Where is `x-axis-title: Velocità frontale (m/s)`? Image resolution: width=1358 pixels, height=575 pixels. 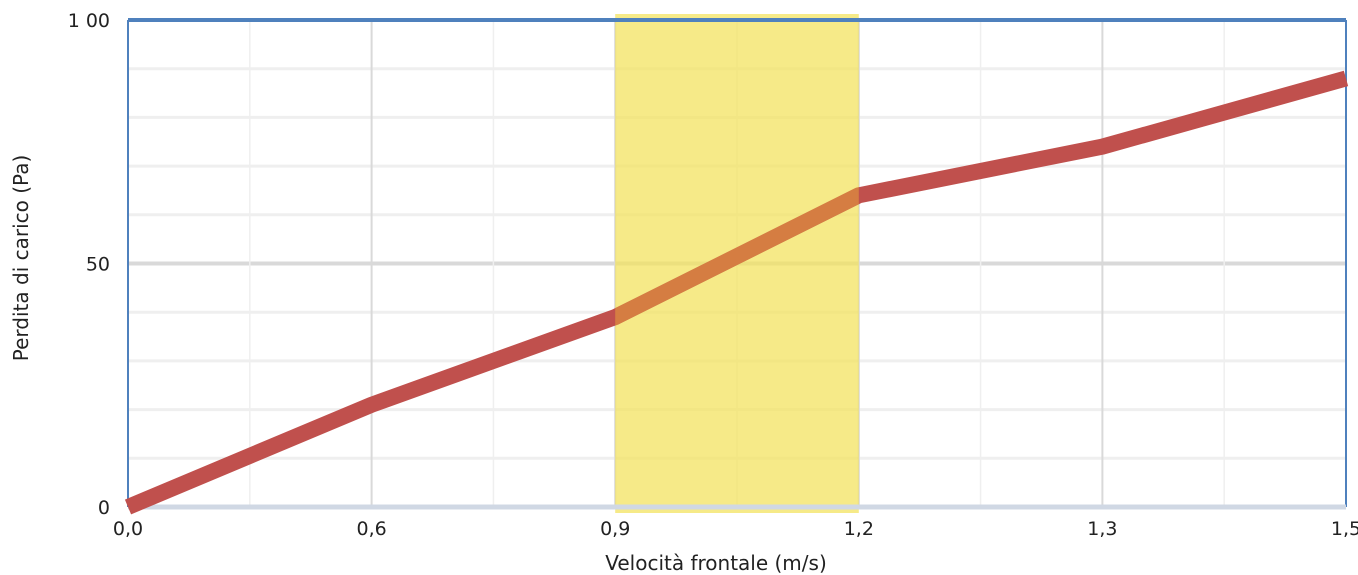
x-axis-title: Velocità frontale (m/s) is located at coordinates (716, 563).